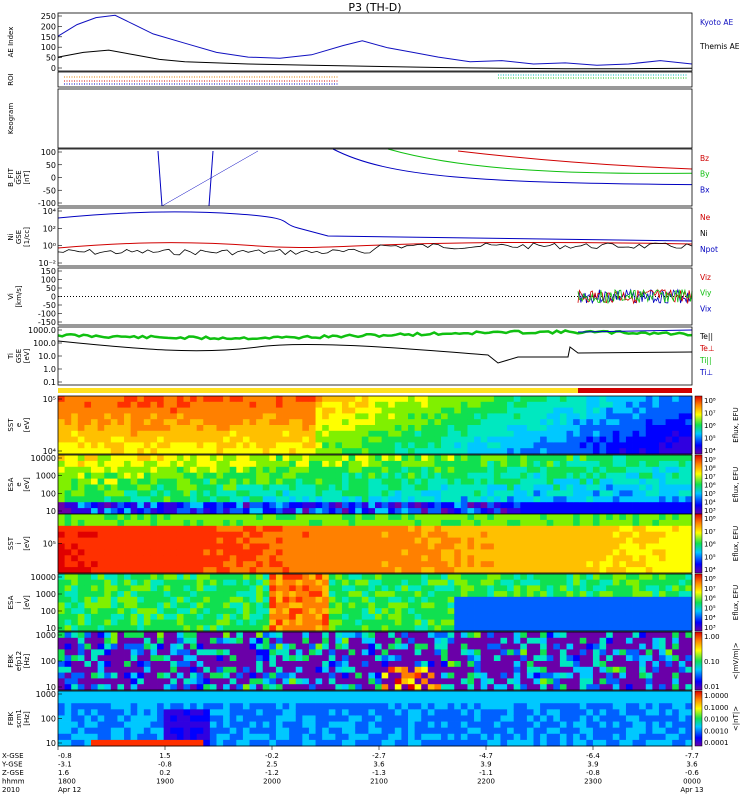 This screenshot has height=800, width=750. I want to click on colorbar-esa_i, so click(698, 602).